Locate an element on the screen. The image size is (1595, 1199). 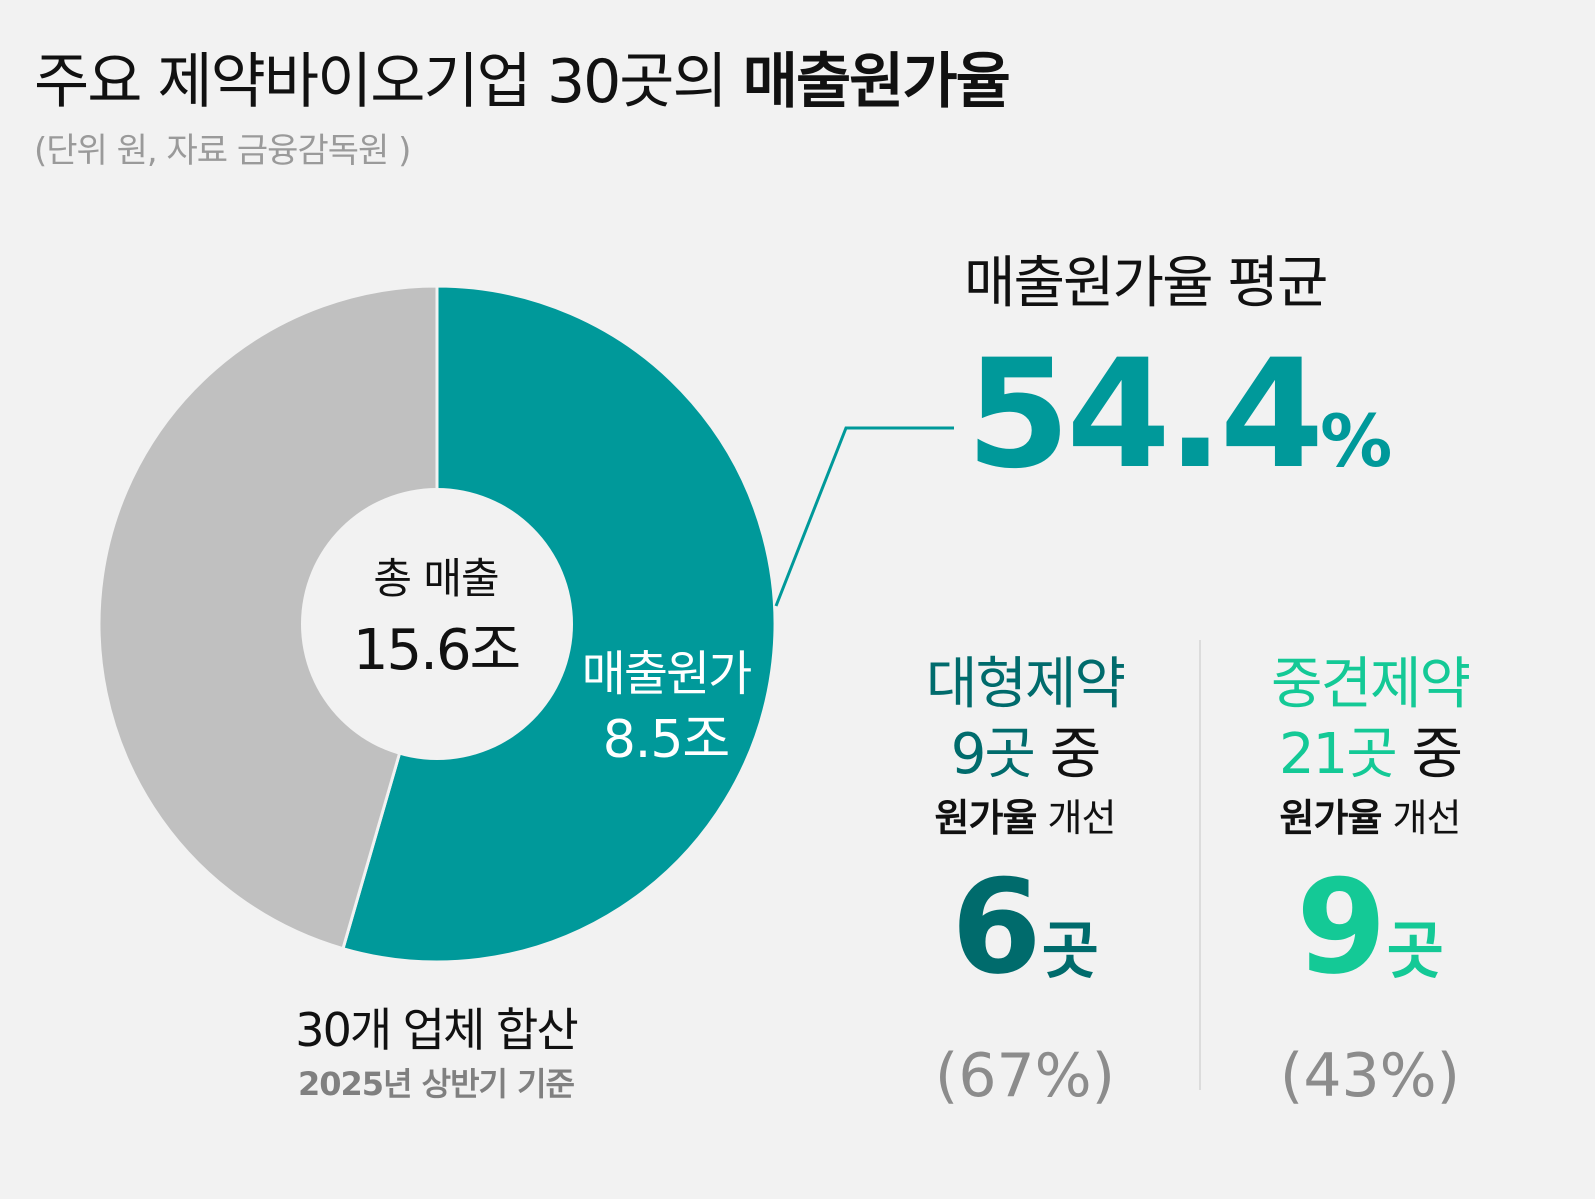
group-divider is located at coordinates (1200, 865).